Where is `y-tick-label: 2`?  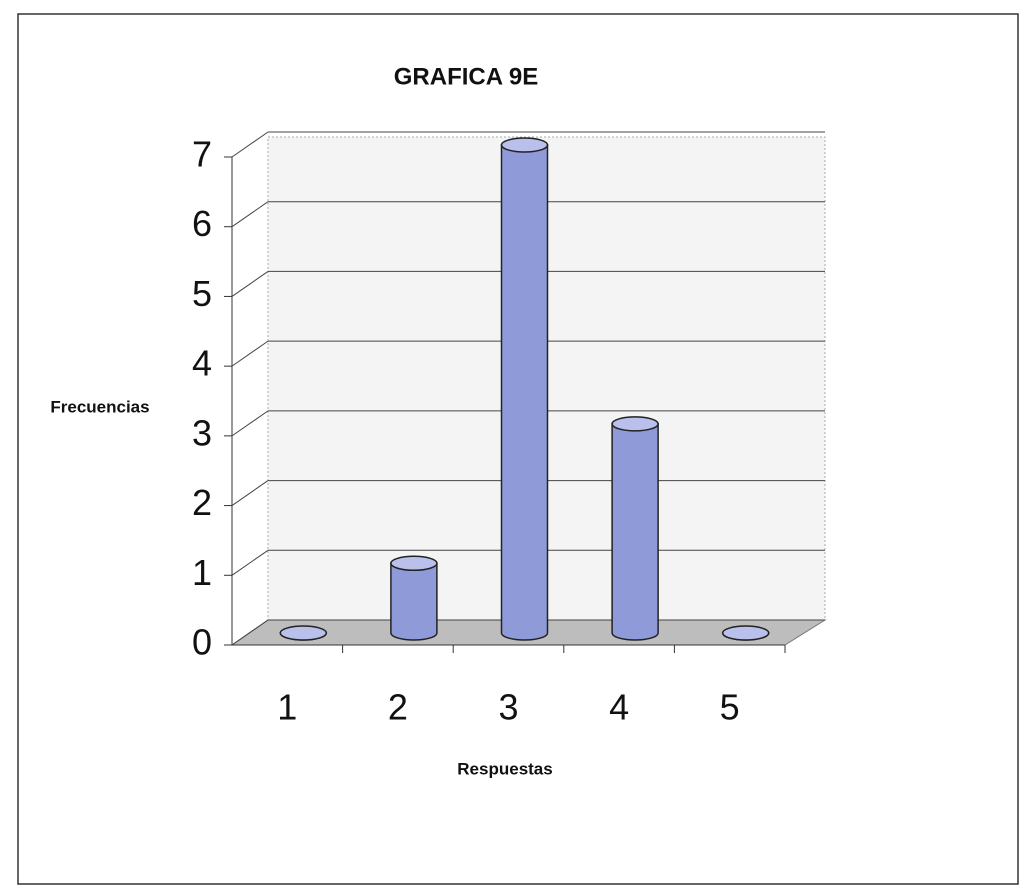
y-tick-label: 2 is located at coordinates (202, 502).